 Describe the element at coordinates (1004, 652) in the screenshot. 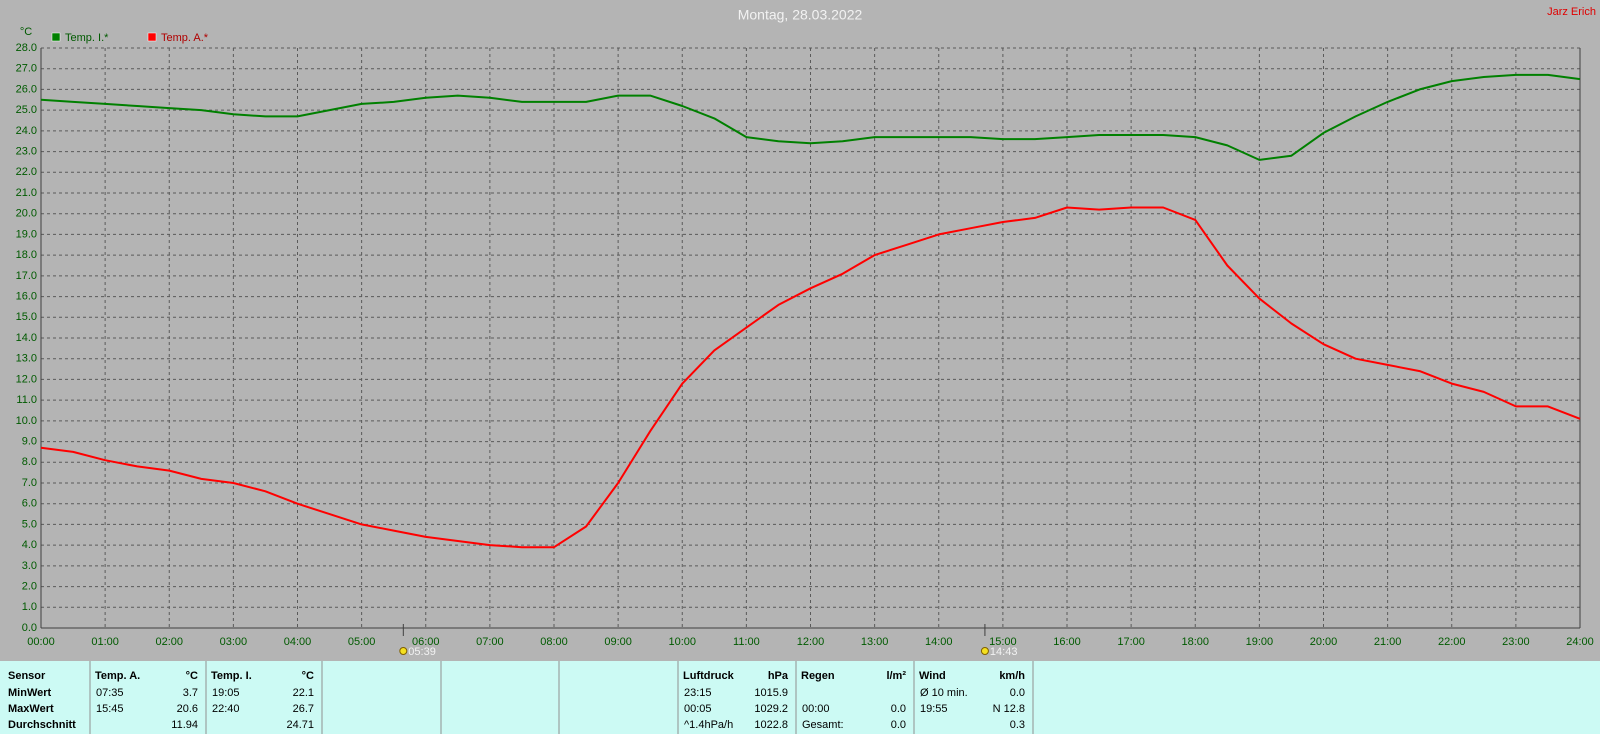

I see `sun-event-label: 14:43` at that location.